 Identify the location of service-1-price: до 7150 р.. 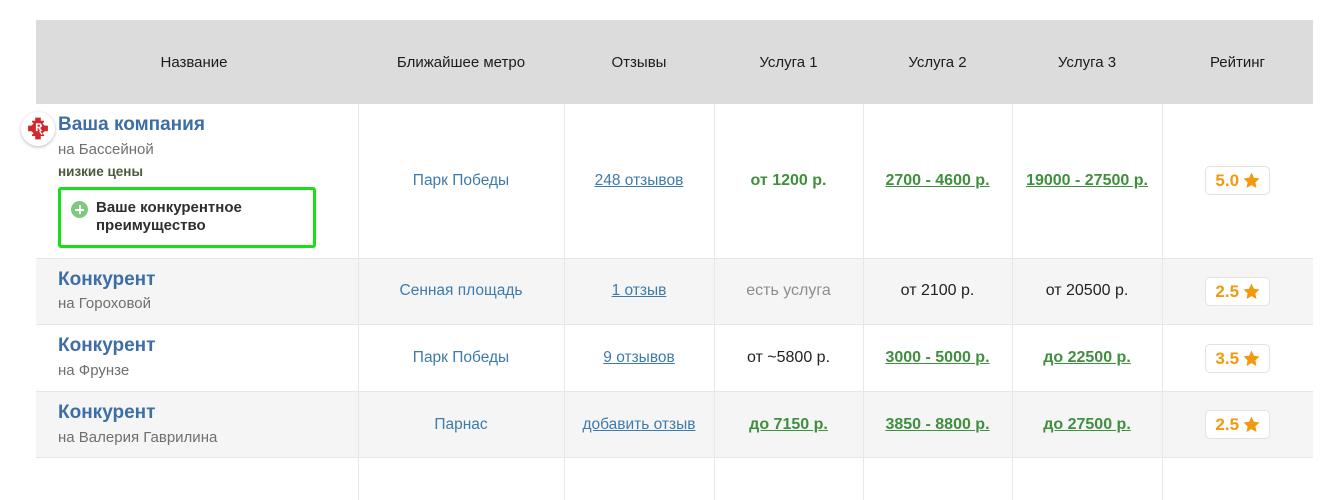
(788, 424).